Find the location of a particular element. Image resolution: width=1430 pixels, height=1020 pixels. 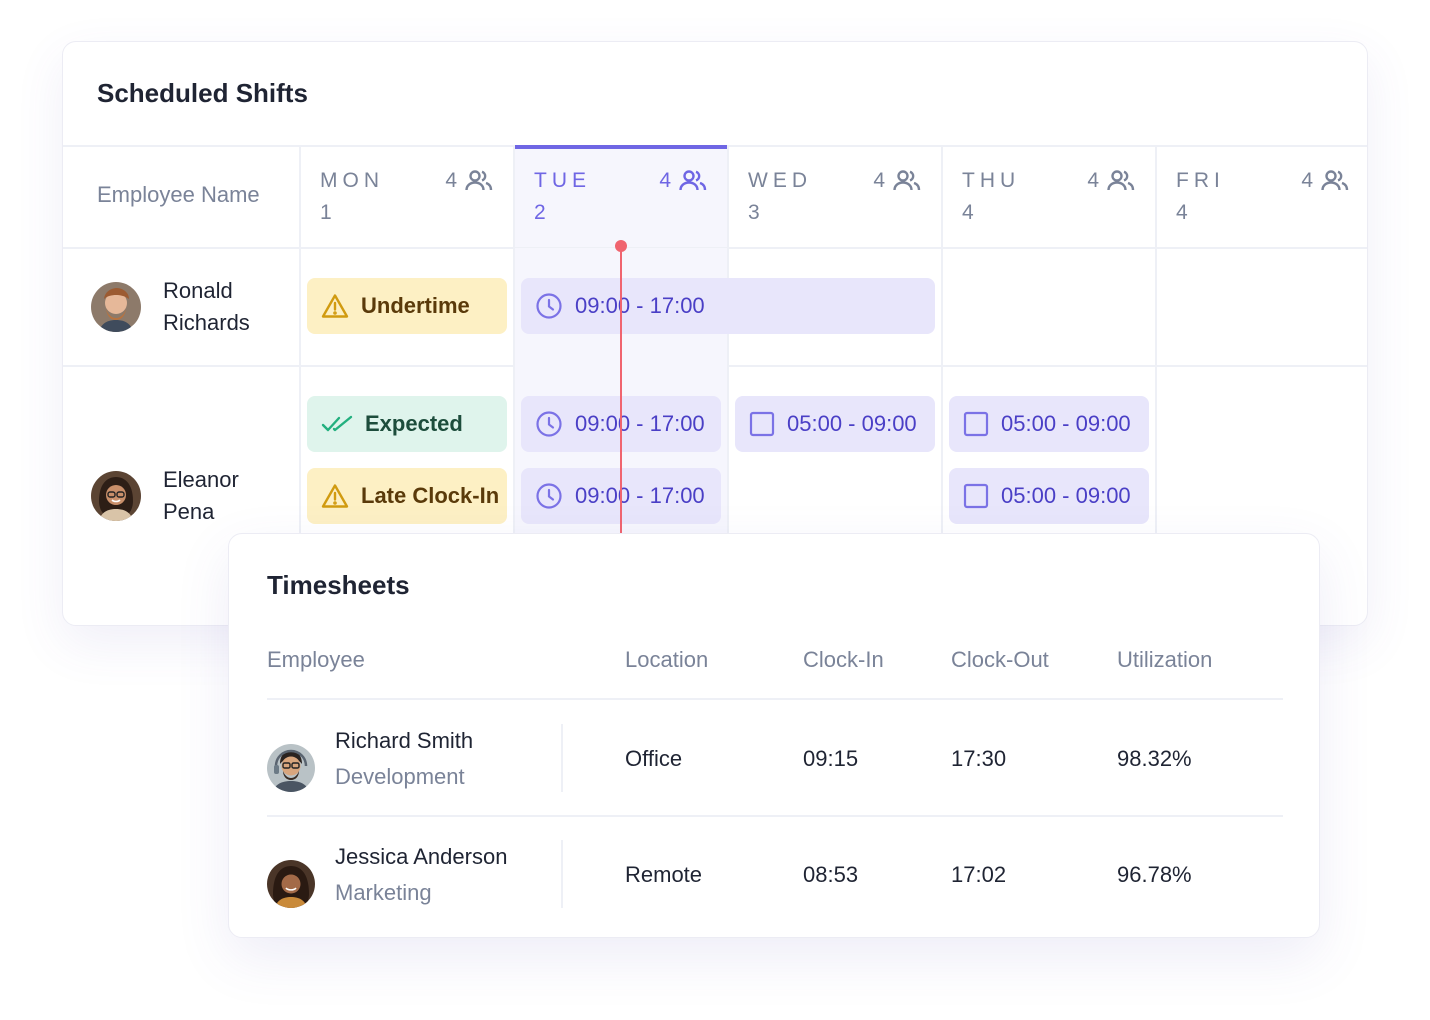

employee-row-ronald: Ronald Richards is located at coordinates (182, 307).